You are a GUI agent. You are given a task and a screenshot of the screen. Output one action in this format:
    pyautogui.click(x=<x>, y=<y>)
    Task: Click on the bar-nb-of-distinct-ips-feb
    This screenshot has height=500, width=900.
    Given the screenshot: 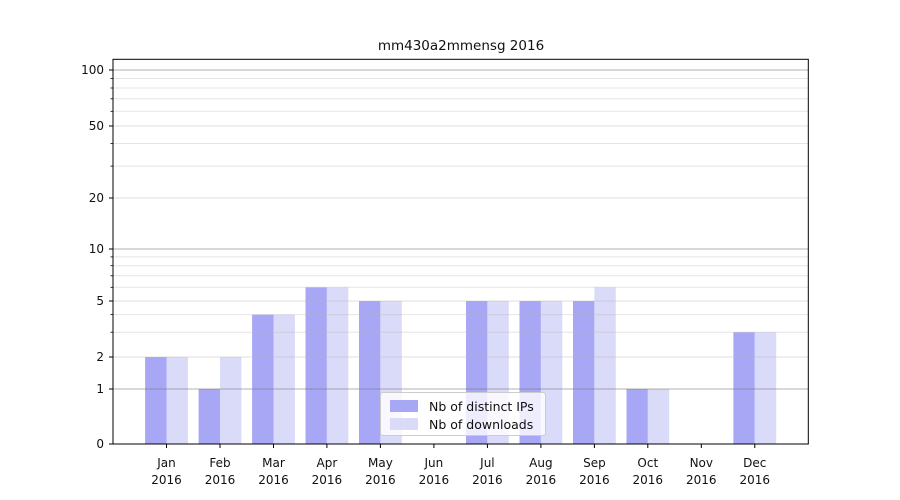 What is the action you would take?
    pyautogui.click(x=209, y=416)
    